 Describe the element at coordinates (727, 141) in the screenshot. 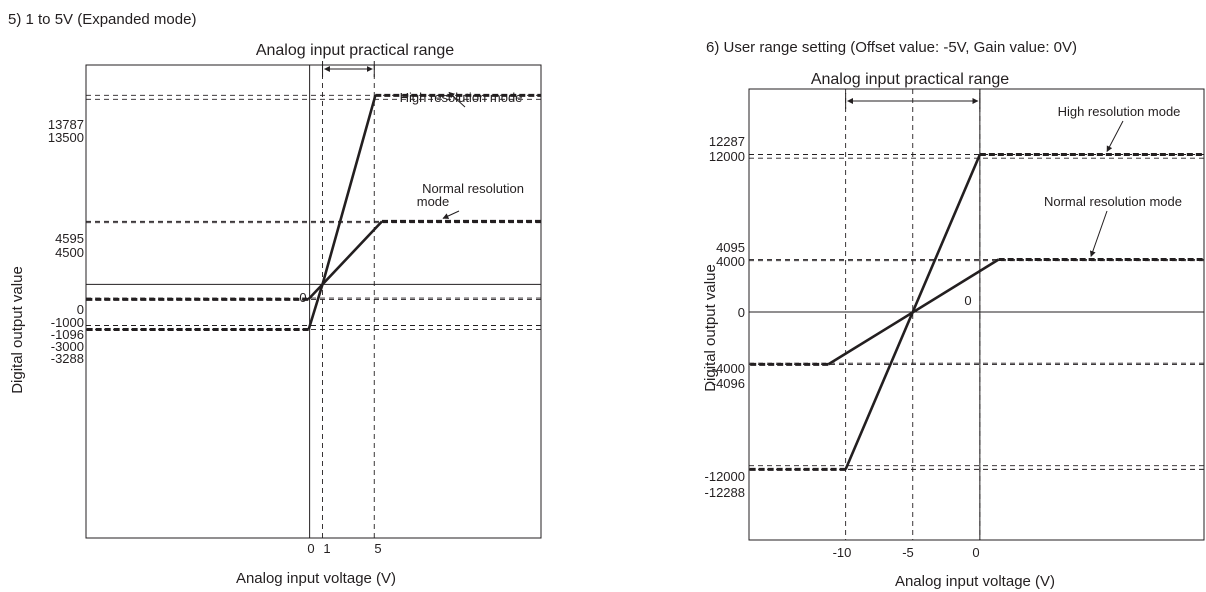

I see `y-tick-label: 12287` at that location.